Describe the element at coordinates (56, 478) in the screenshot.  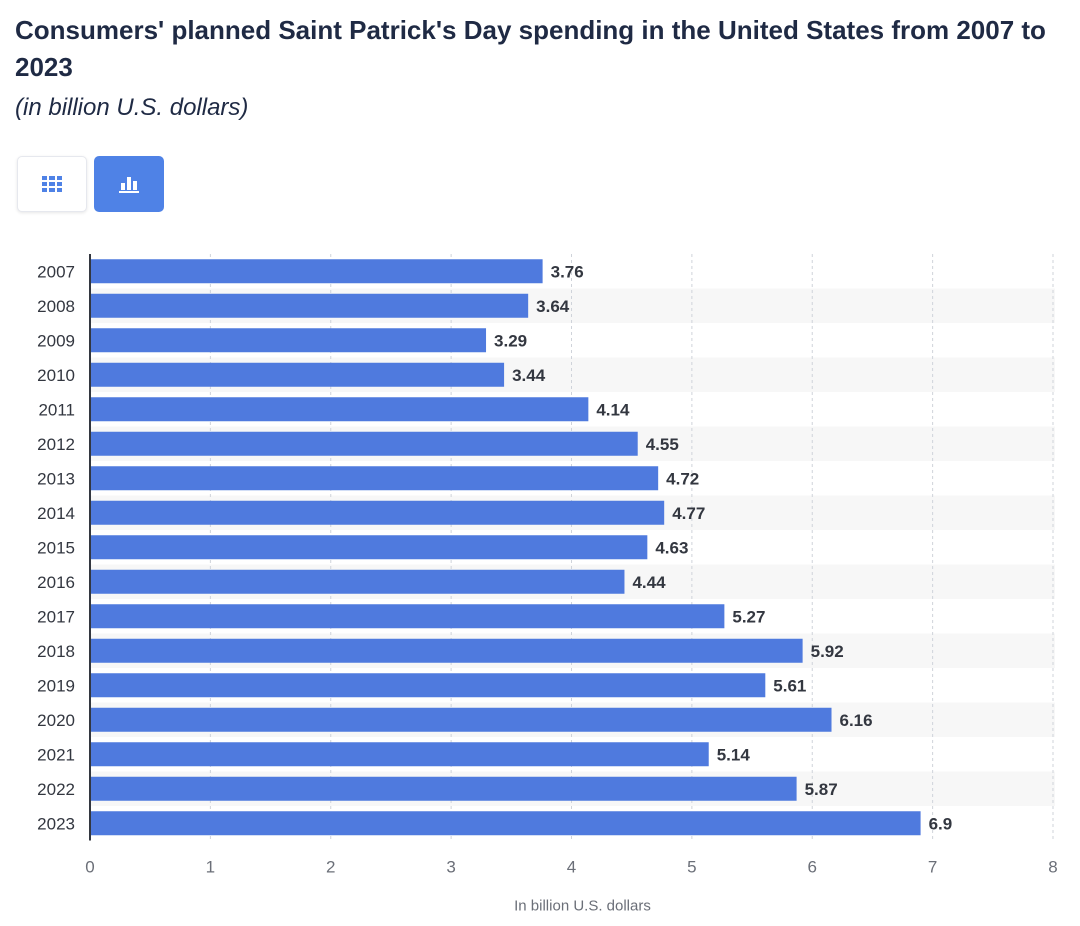
I see `category-label: 2013` at that location.